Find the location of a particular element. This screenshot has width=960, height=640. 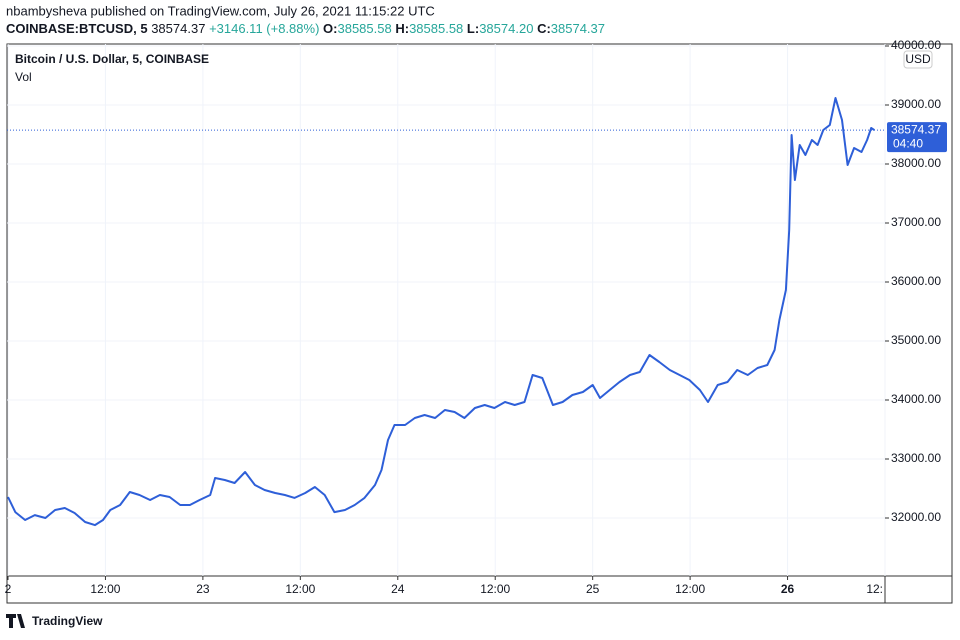

x-tick-label: 23 is located at coordinates (203, 589).